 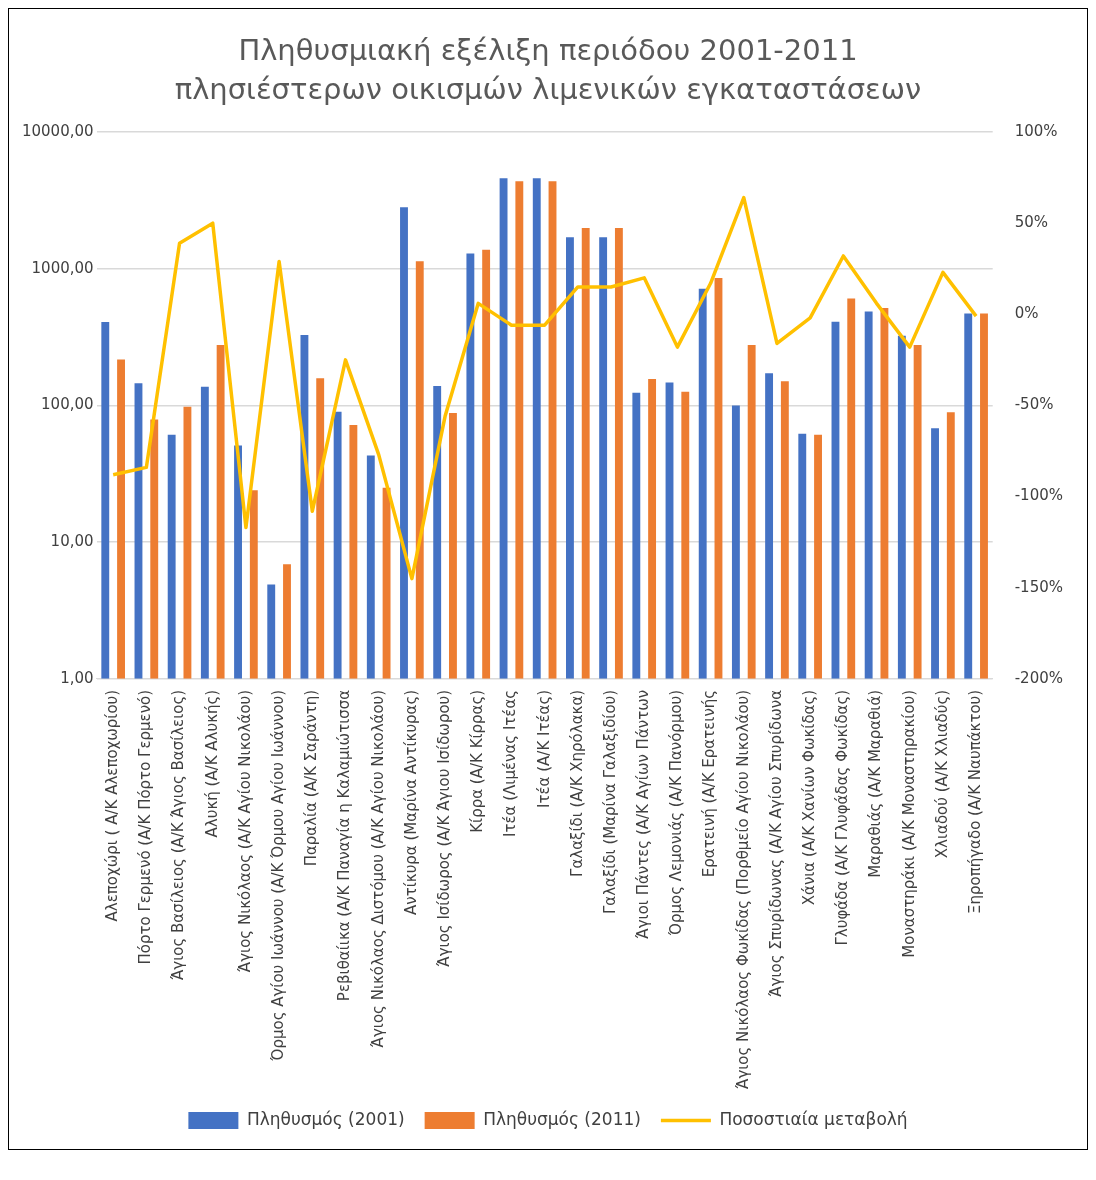 I want to click on x-tick-label: Άγιος Νικόλαος (Α/Κ Αγίου Νικολάου), so click(x=244, y=831).